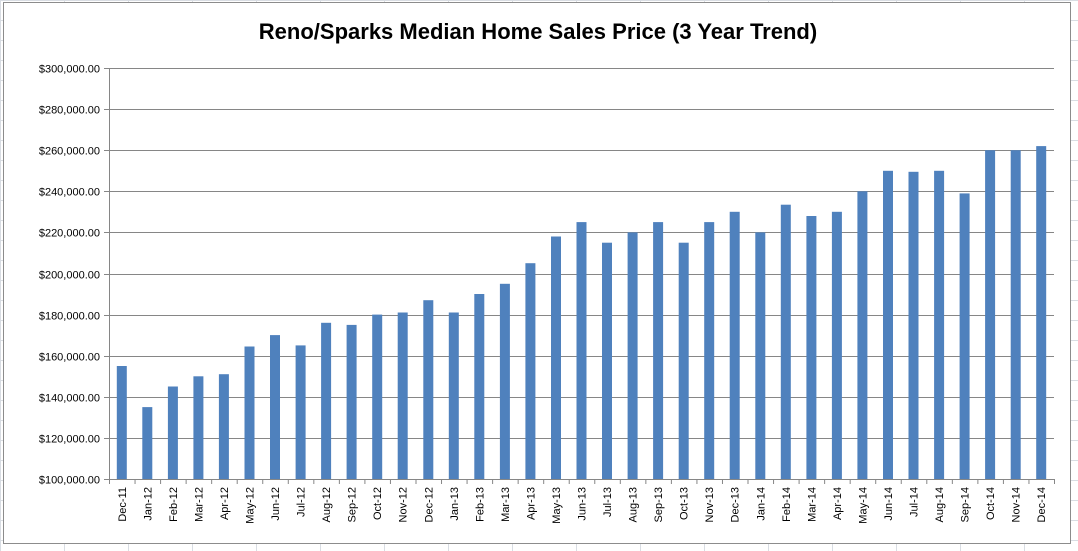 The image size is (1078, 551). Describe the element at coordinates (276, 504) in the screenshot. I see `x-tick-label: Jun-12` at that location.